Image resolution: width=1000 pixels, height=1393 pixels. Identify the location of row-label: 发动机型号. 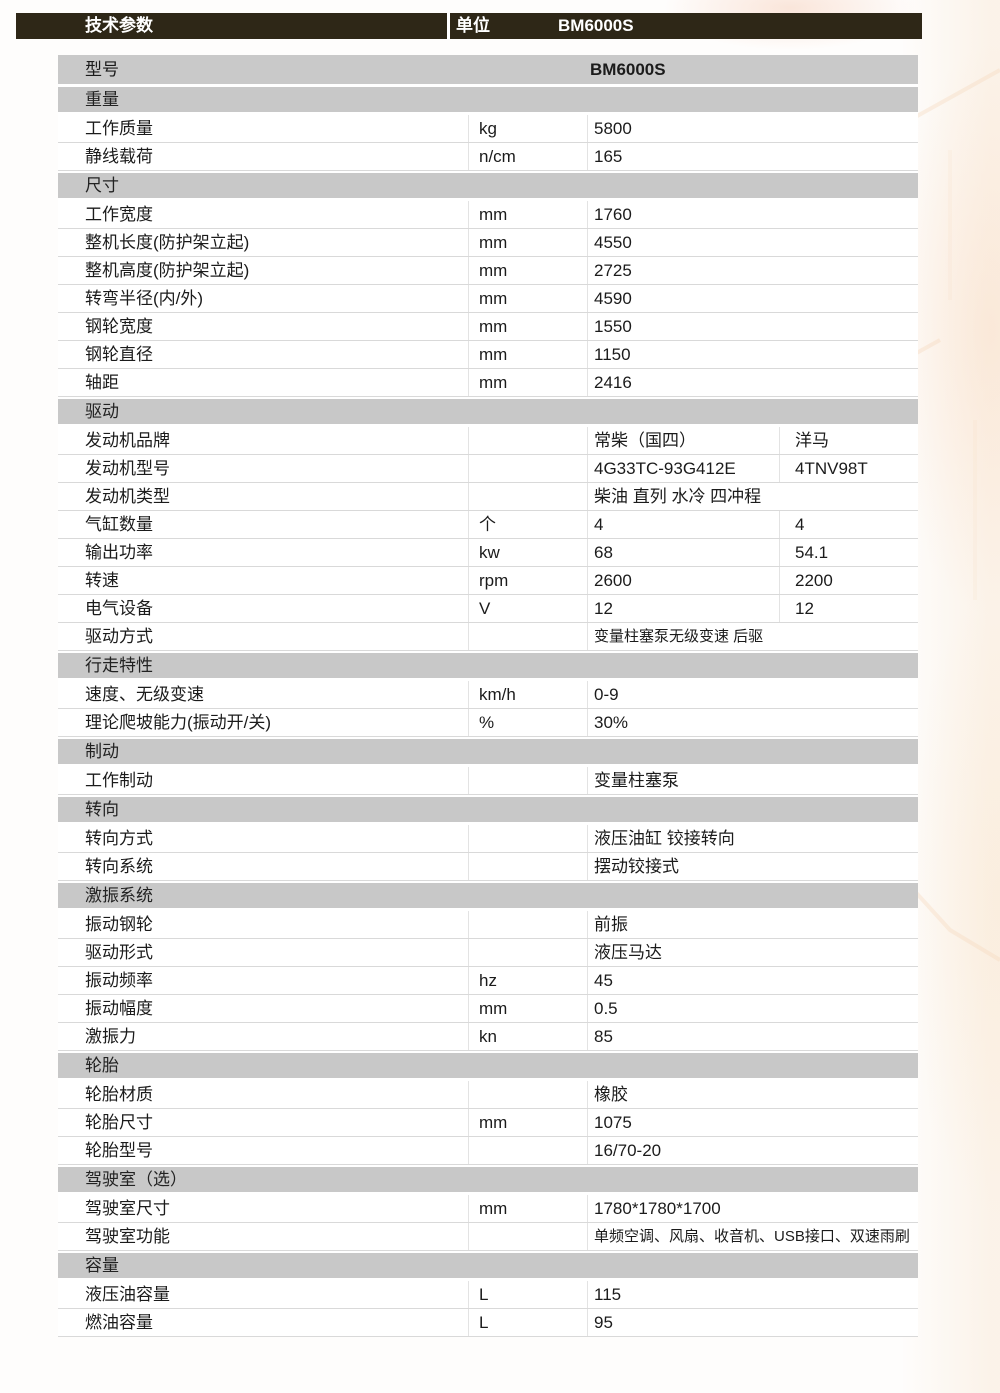
(127, 468).